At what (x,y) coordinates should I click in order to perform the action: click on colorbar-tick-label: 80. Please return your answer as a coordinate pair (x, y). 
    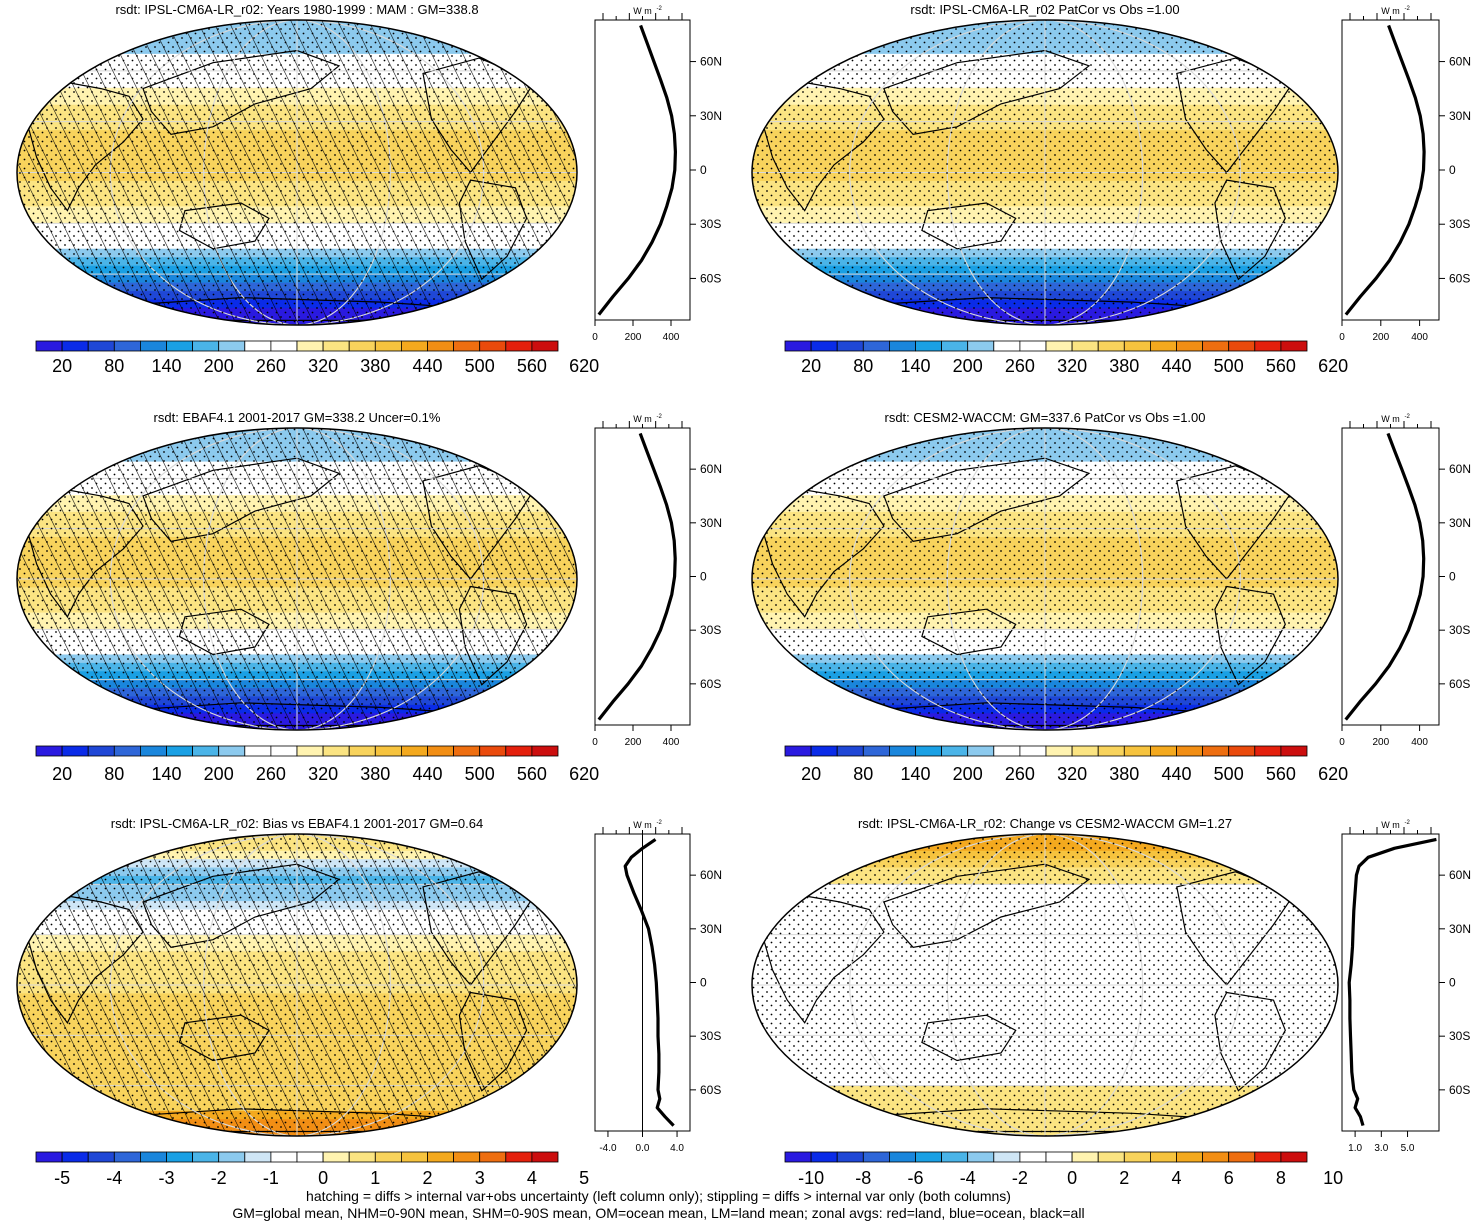
    Looking at the image, I should click on (114, 366).